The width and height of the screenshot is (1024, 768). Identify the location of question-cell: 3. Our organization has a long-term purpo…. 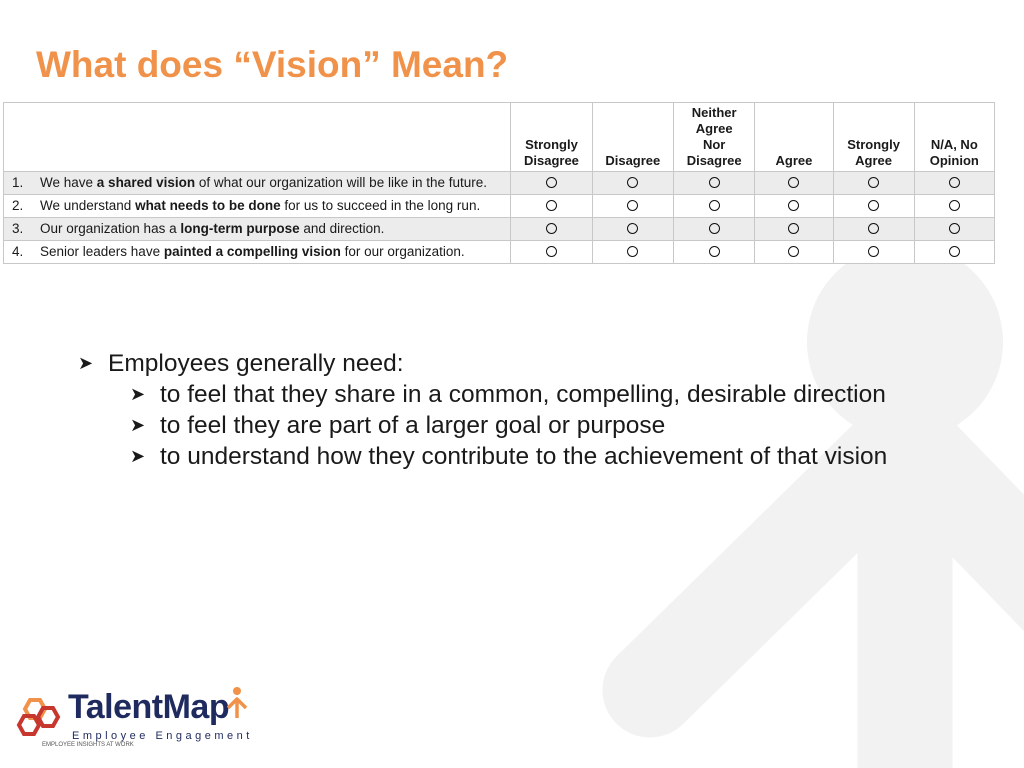
(257, 229).